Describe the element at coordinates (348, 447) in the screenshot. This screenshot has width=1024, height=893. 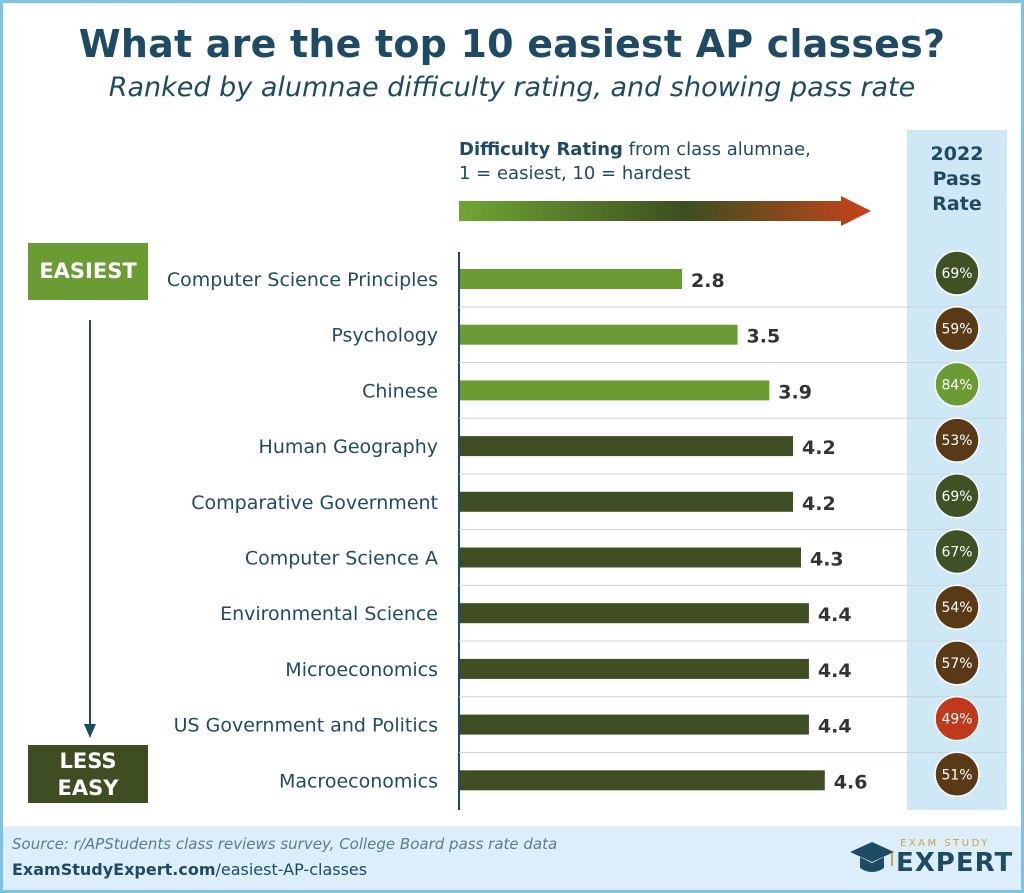
I see `category-label: Human Geography` at that location.